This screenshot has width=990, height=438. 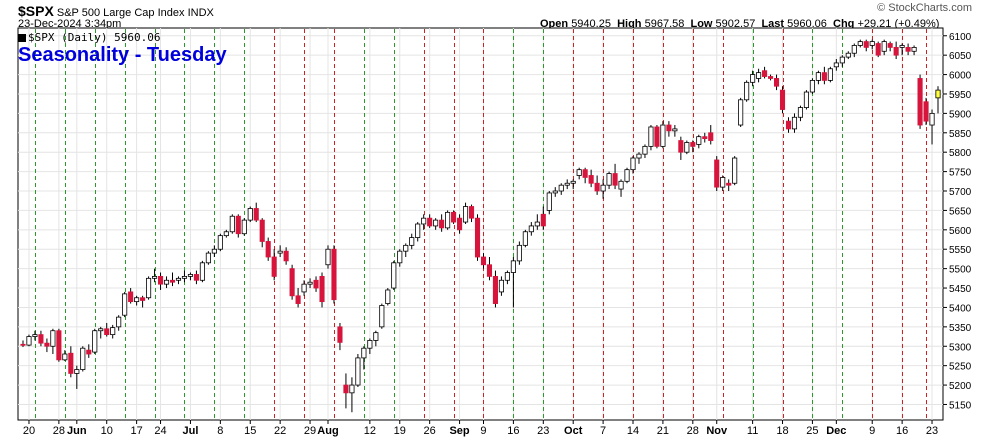 What do you see at coordinates (116, 11) in the screenshot?
I see `chart-header-title: $SPX S&P 500 Large Cap Index INDX` at bounding box center [116, 11].